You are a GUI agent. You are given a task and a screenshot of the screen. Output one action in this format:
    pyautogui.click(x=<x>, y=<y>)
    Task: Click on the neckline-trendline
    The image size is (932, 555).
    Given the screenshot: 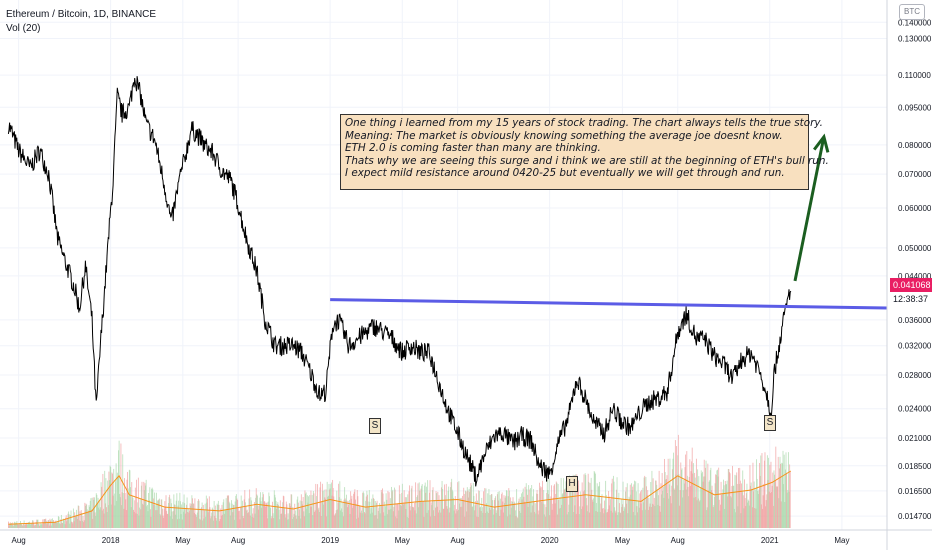 What is the action you would take?
    pyautogui.click(x=609, y=304)
    